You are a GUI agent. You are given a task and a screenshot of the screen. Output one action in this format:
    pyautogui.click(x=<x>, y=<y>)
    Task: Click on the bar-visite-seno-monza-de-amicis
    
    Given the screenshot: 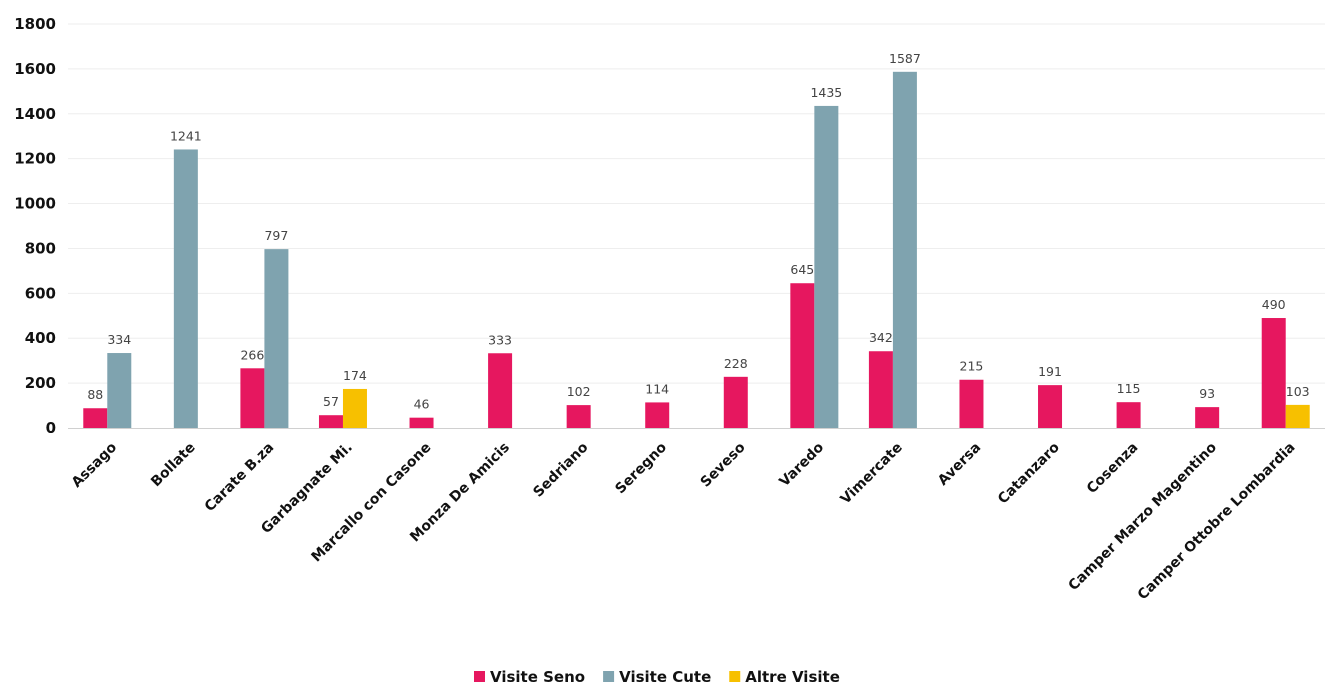 What is the action you would take?
    pyautogui.click(x=500, y=390)
    